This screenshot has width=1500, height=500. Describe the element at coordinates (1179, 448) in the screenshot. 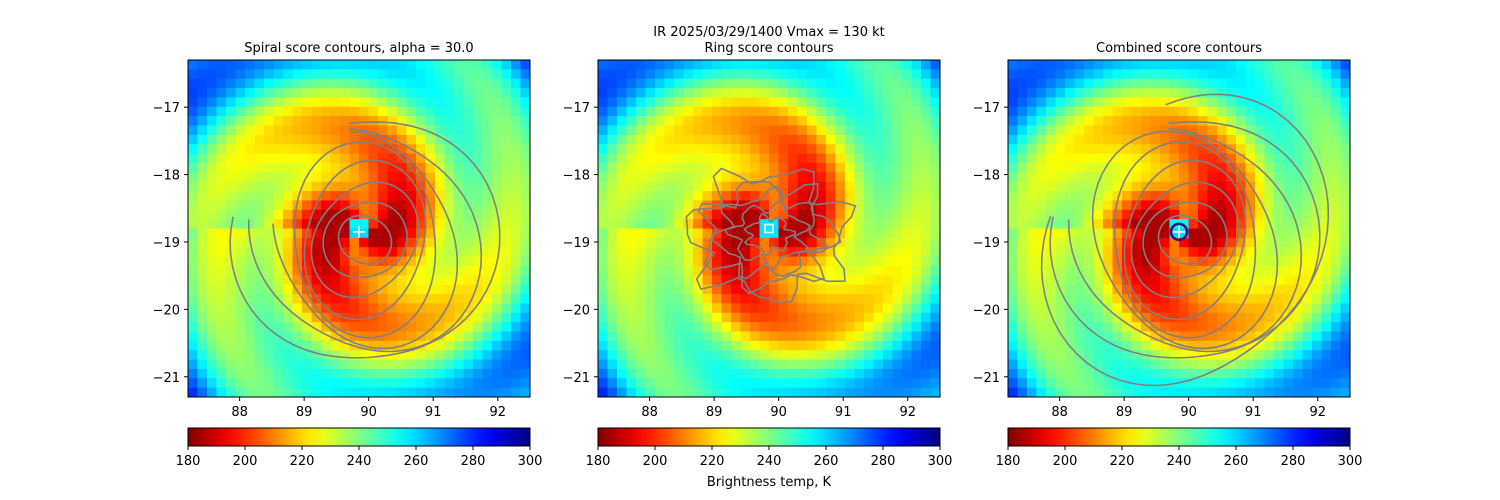

I see `colorbar: 180 200 220 240 260 280 300` at that location.